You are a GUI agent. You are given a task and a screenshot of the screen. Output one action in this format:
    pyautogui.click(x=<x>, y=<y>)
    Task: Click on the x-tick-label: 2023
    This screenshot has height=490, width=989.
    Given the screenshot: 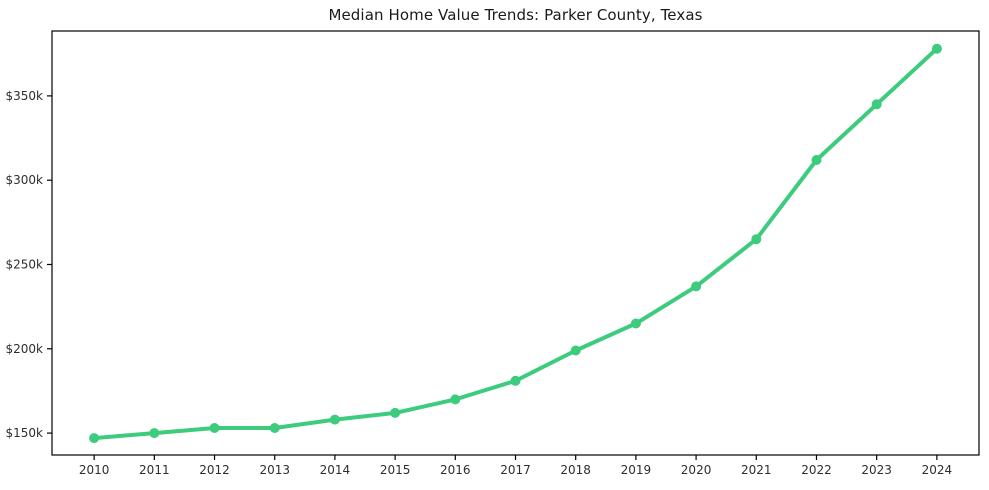 What is the action you would take?
    pyautogui.click(x=876, y=470)
    